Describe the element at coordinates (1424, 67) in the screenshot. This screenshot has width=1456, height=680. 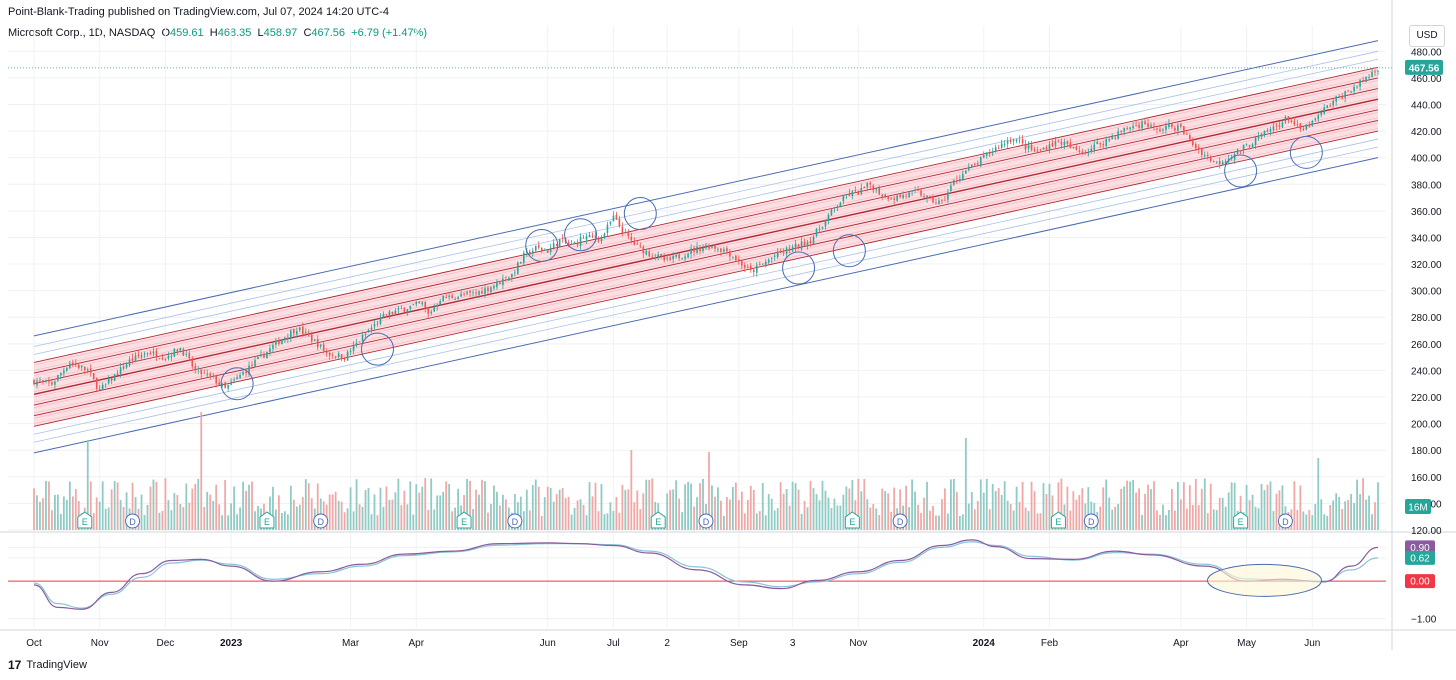
I see `last-price-badge` at that location.